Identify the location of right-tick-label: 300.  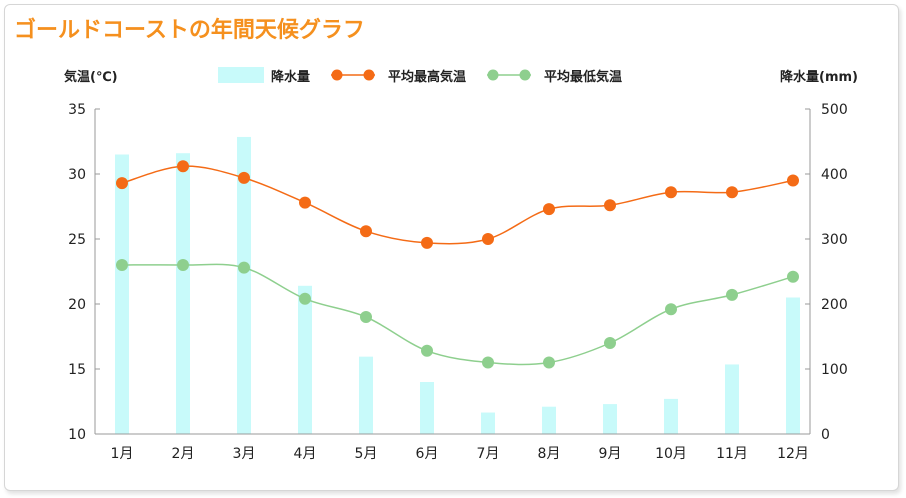
(834, 240).